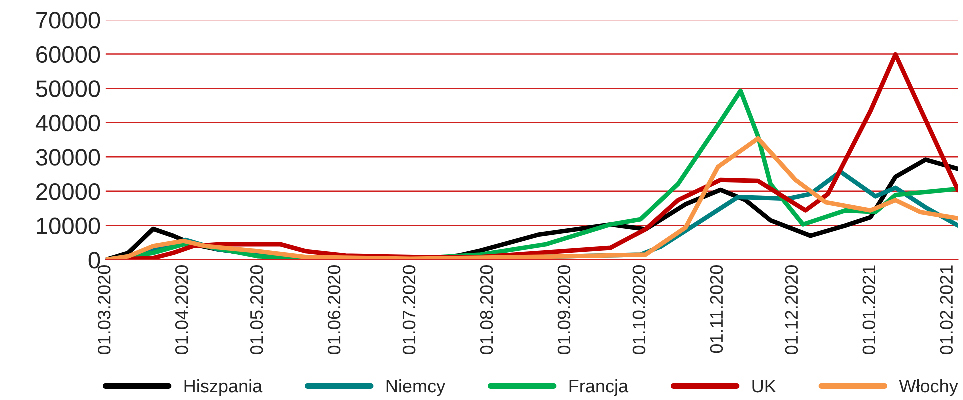 This screenshot has height=400, width=963. I want to click on y-tick-label: 50000, so click(68, 89).